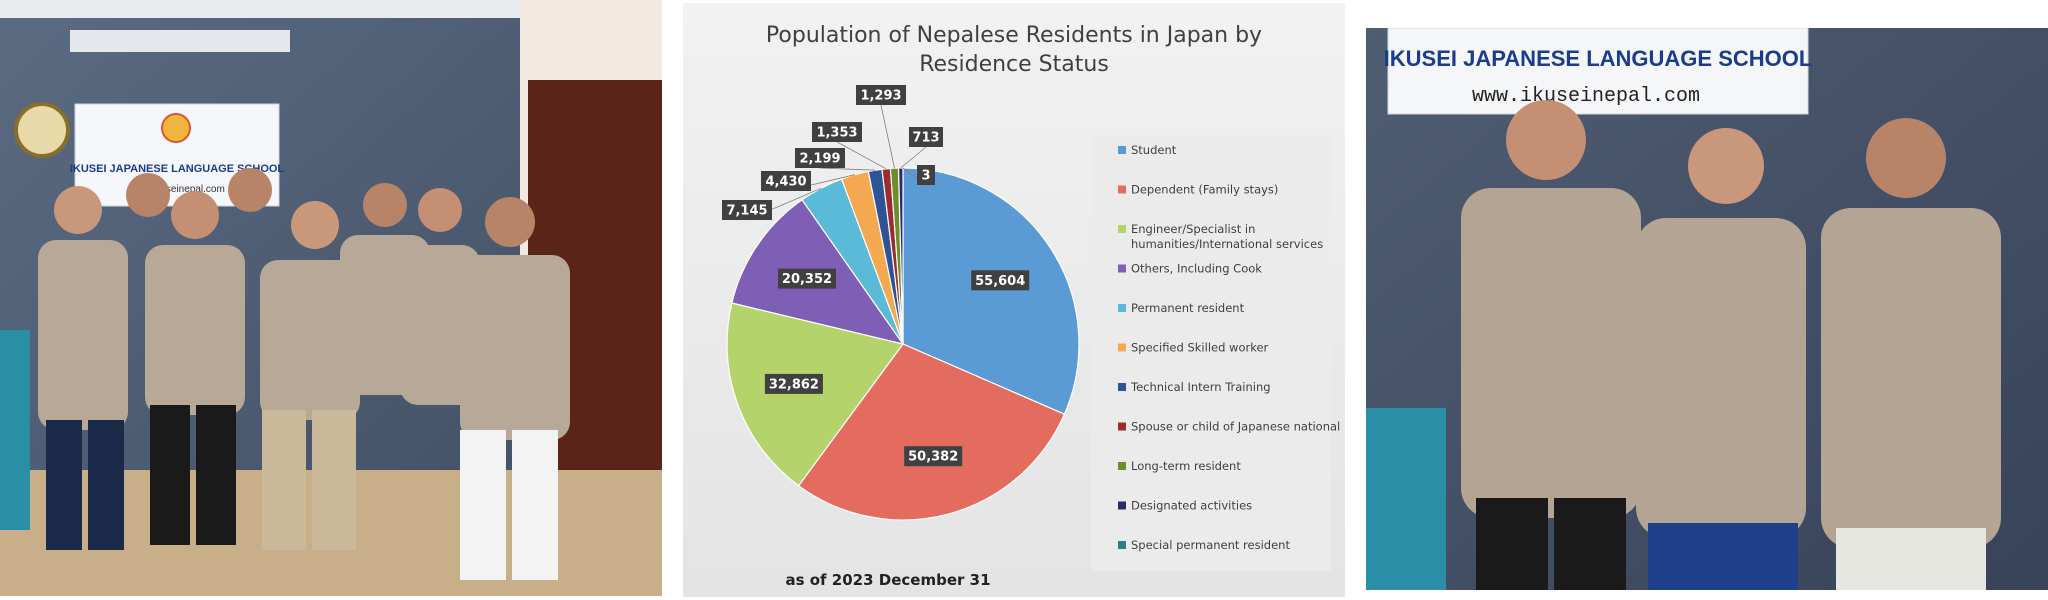 This screenshot has width=2048, height=600. I want to click on data-label-technical-intern-training: 2,199, so click(820, 158).